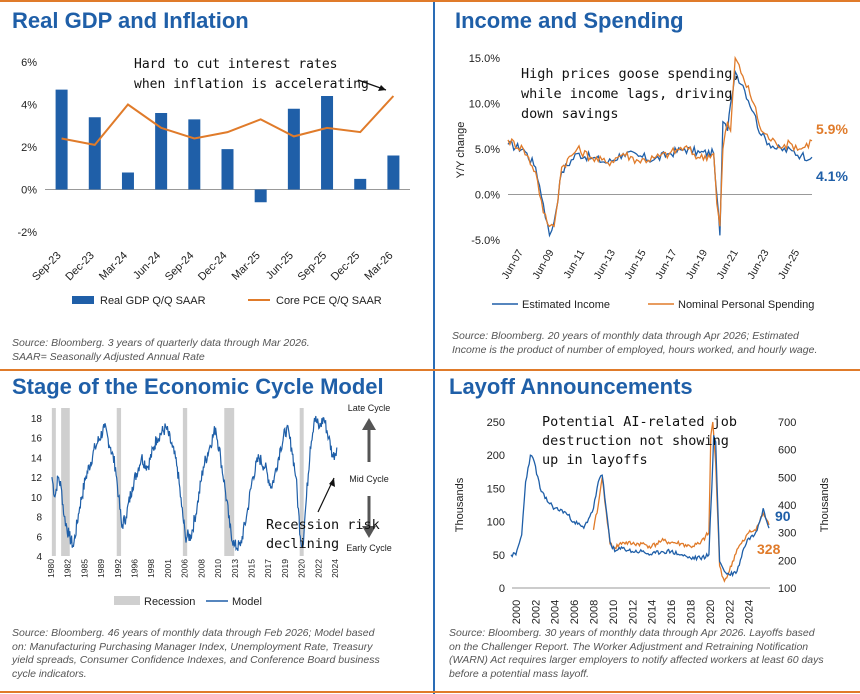 The height and width of the screenshot is (694, 860). I want to click on layoffs-ylabel: Thousands, so click(460, 504).